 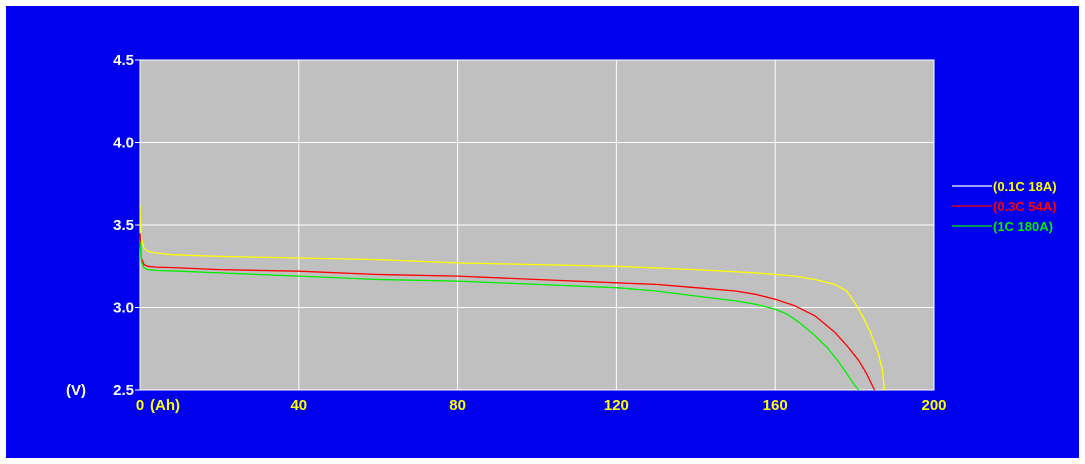 I want to click on x-tick-label: 160, so click(x=775, y=405).